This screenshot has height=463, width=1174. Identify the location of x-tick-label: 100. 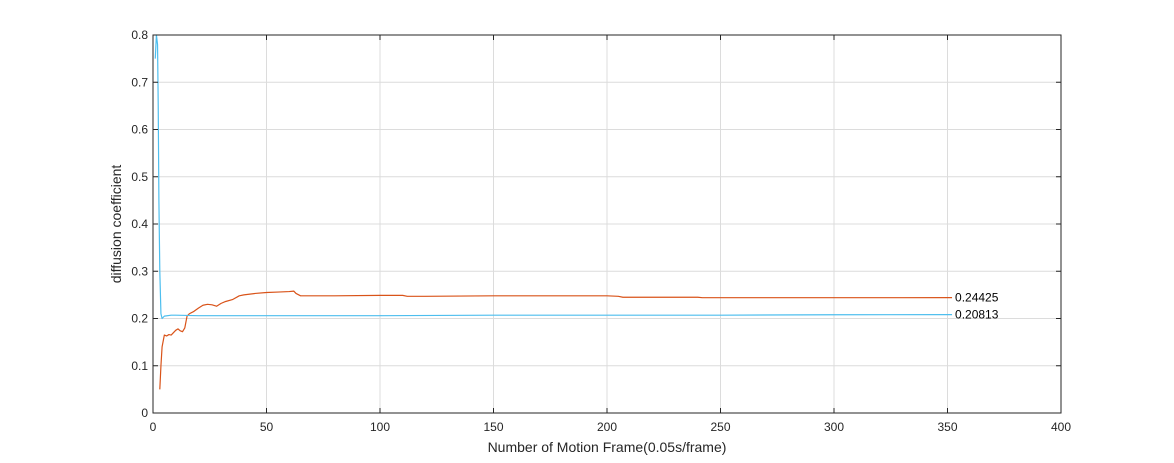
(380, 427).